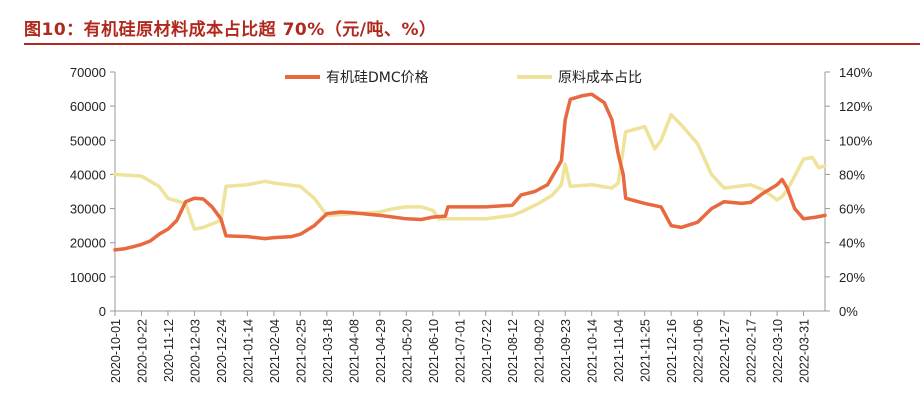 The image size is (920, 409). What do you see at coordinates (856, 106) in the screenshot?
I see `right-tick-label: 120%` at bounding box center [856, 106].